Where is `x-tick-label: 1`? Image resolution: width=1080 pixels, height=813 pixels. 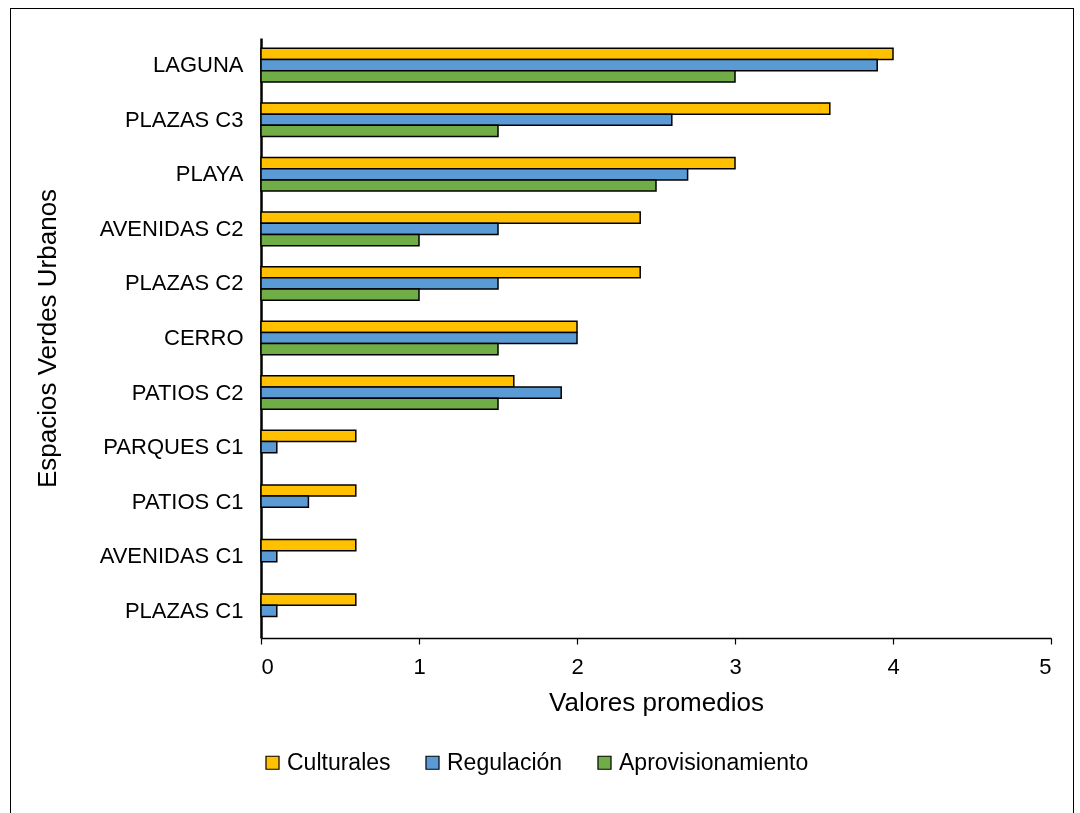
x-tick-label: 1 is located at coordinates (419, 666).